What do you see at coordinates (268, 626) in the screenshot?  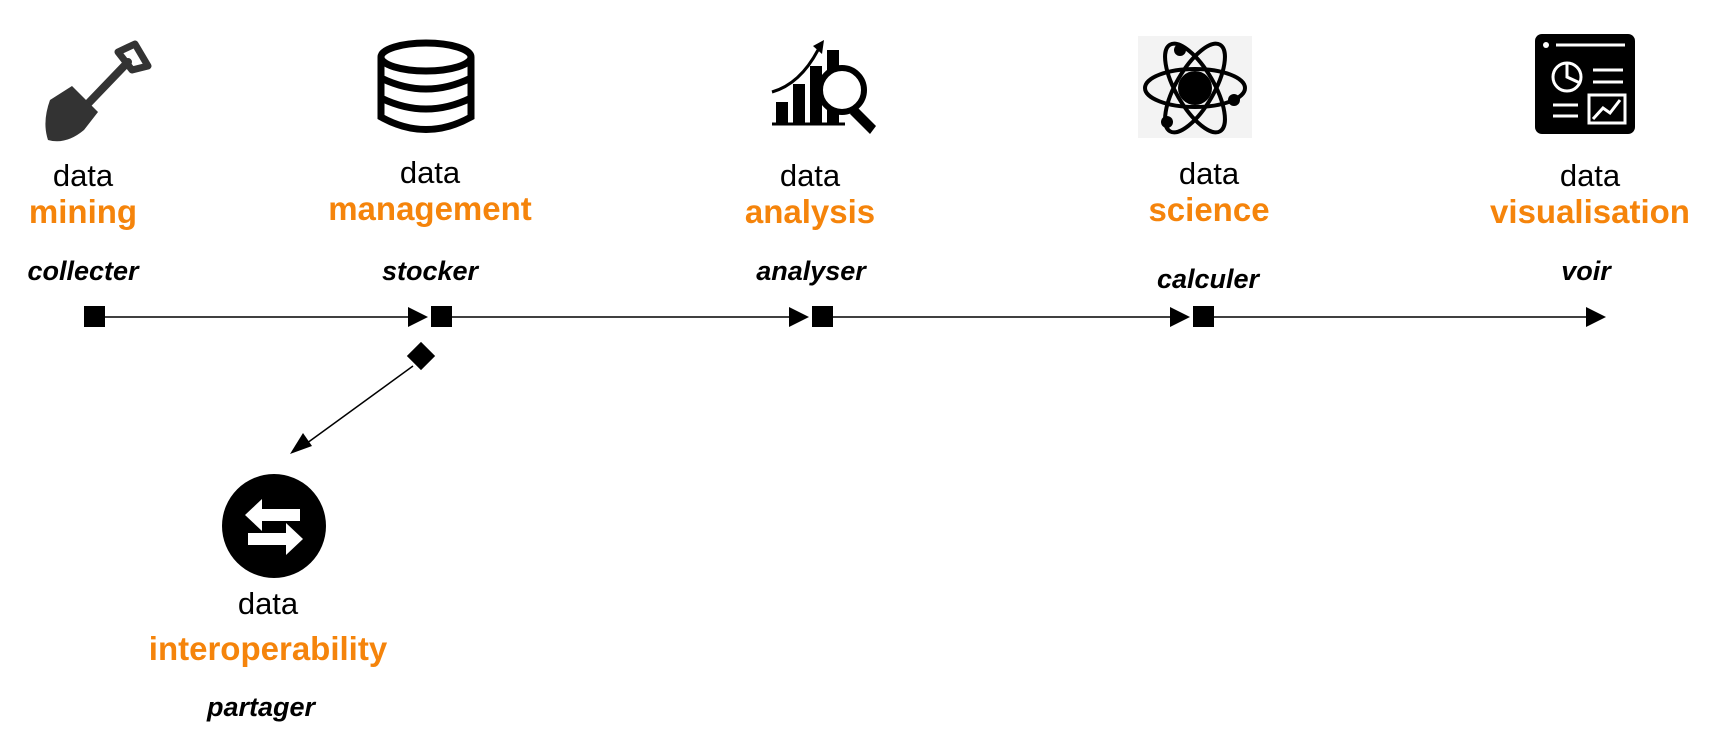 I see `stage-interoperability: data interoperability` at bounding box center [268, 626].